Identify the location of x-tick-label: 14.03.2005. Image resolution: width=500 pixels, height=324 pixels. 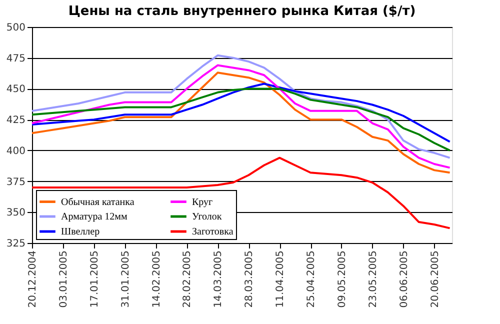
(218, 279).